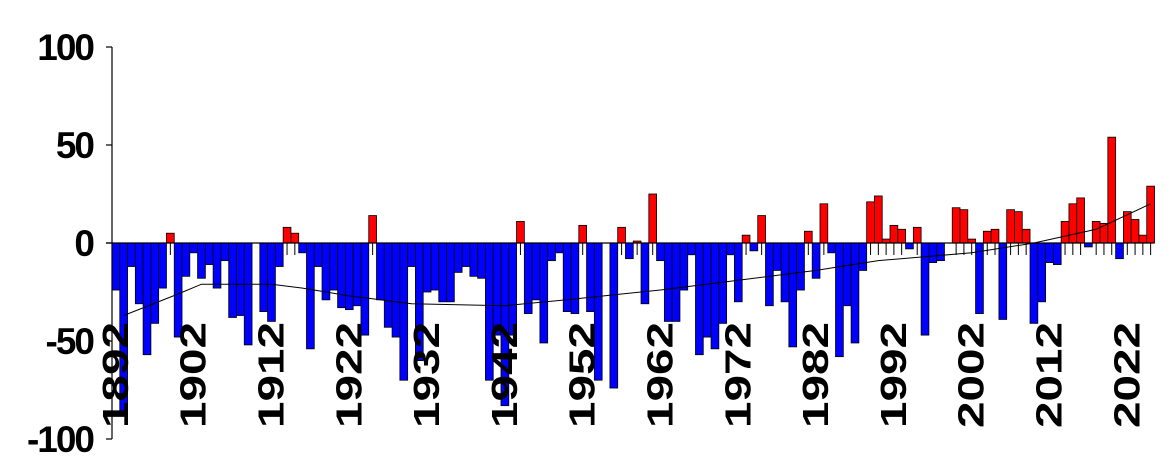 The width and height of the screenshot is (1172, 464). I want to click on bar-1970, so click(723, 283).